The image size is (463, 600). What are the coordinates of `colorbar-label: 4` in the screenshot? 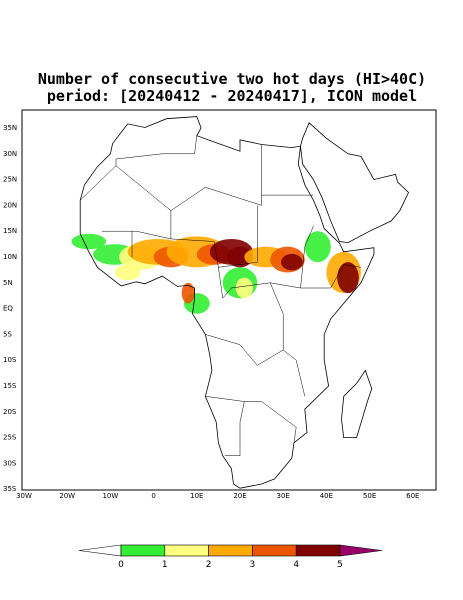 It's located at (296, 565).